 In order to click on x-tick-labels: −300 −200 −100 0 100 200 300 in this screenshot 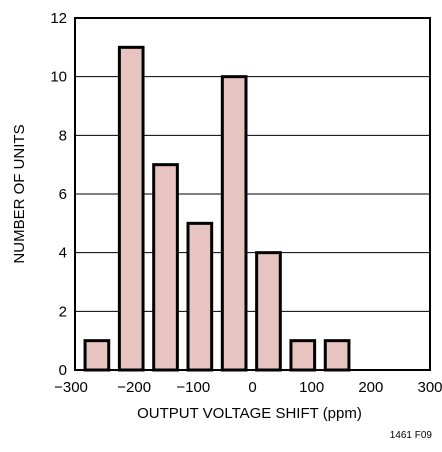, I will do `click(248, 387)`.